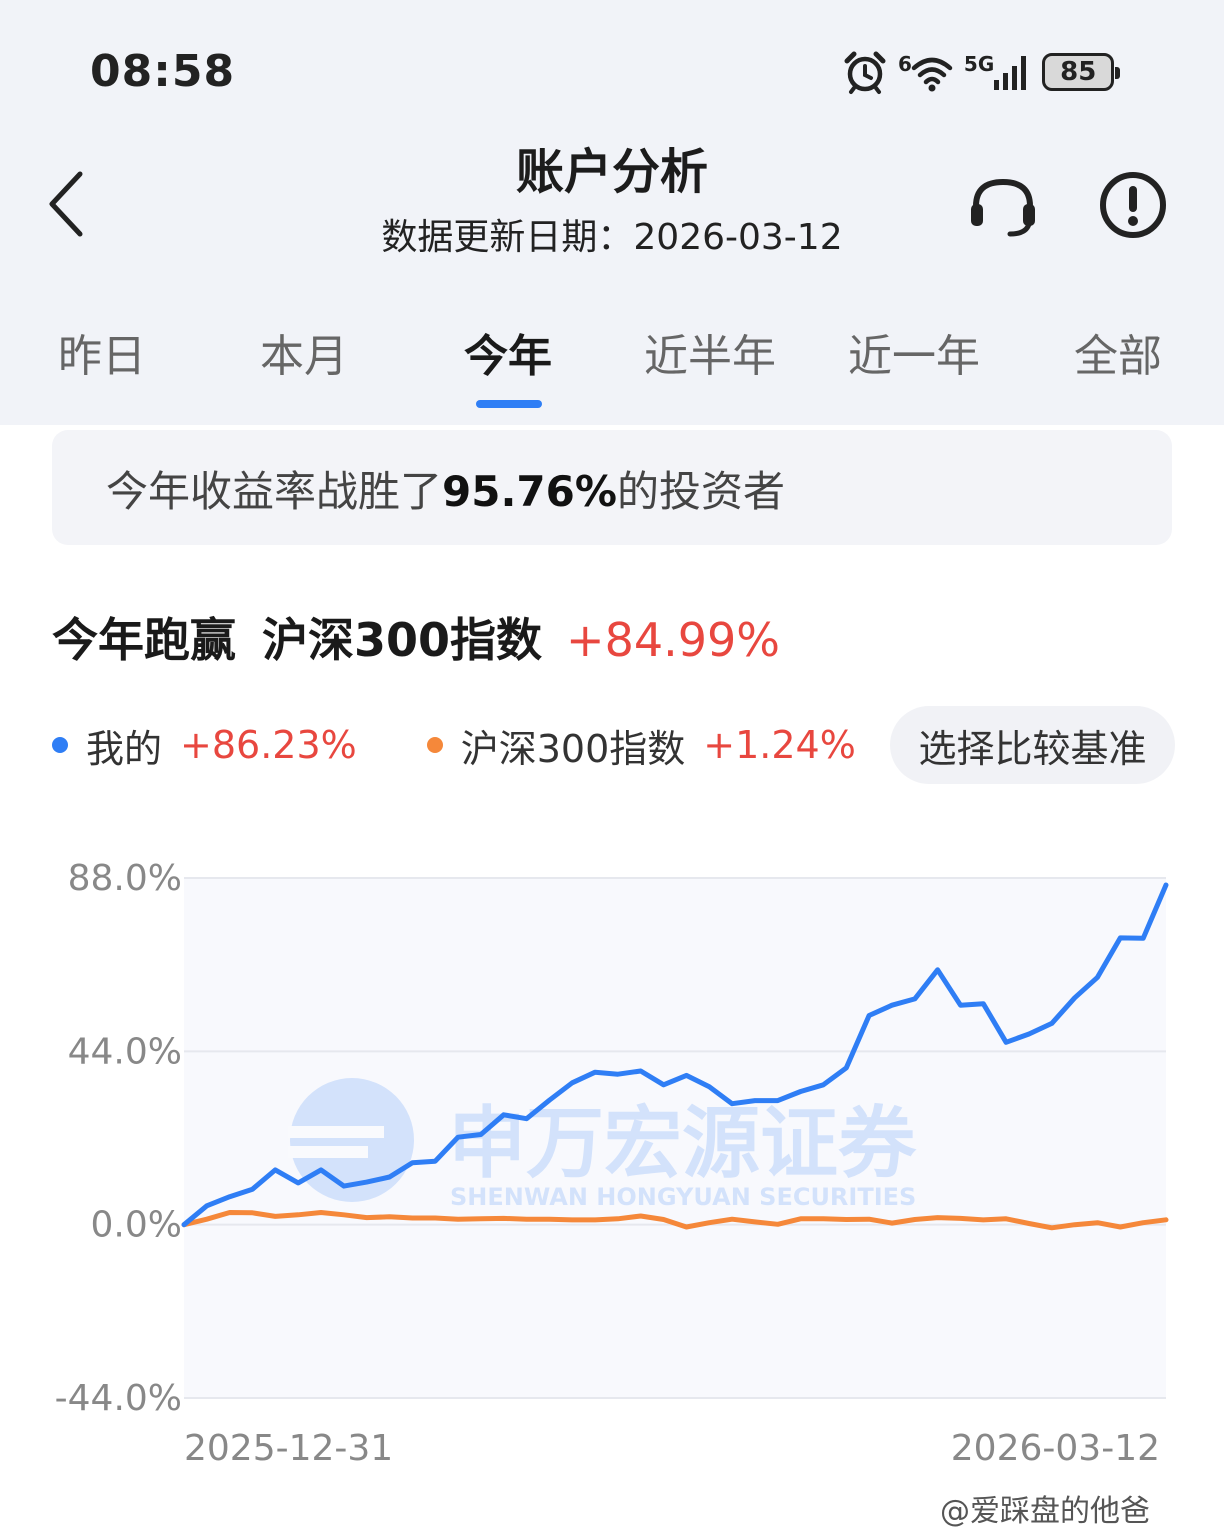 This screenshot has width=1224, height=1536. I want to click on chart-legend: 我的 +86.23% 沪深300指数 +1.24%, so click(454, 745).